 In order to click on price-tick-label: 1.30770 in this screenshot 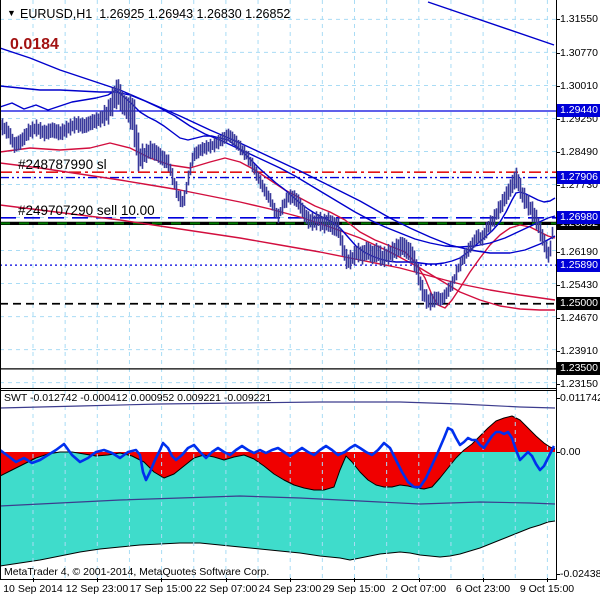, I will do `click(579, 53)`.